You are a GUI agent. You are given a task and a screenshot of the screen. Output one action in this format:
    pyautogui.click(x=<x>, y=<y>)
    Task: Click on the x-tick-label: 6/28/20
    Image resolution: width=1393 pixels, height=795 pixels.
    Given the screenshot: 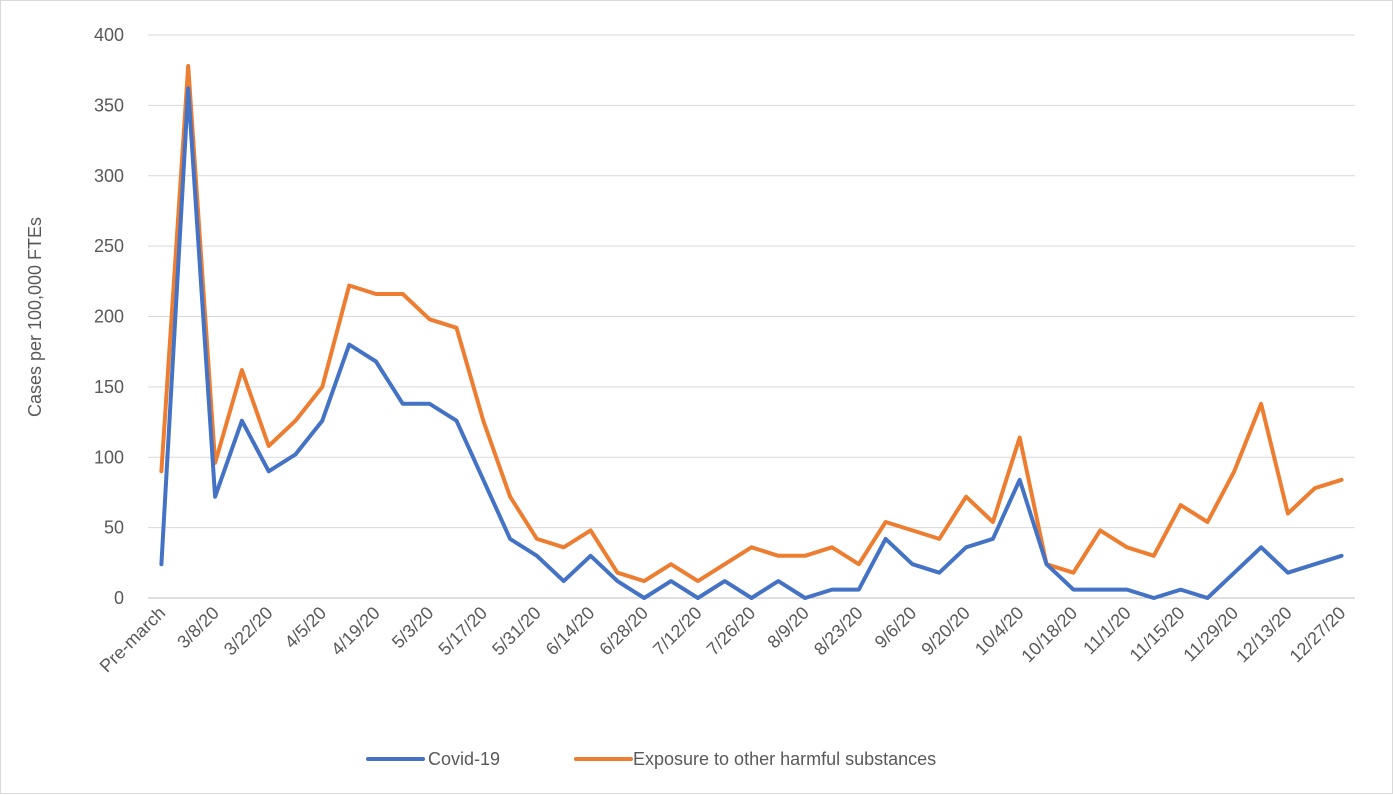 What is the action you would take?
    pyautogui.click(x=623, y=631)
    